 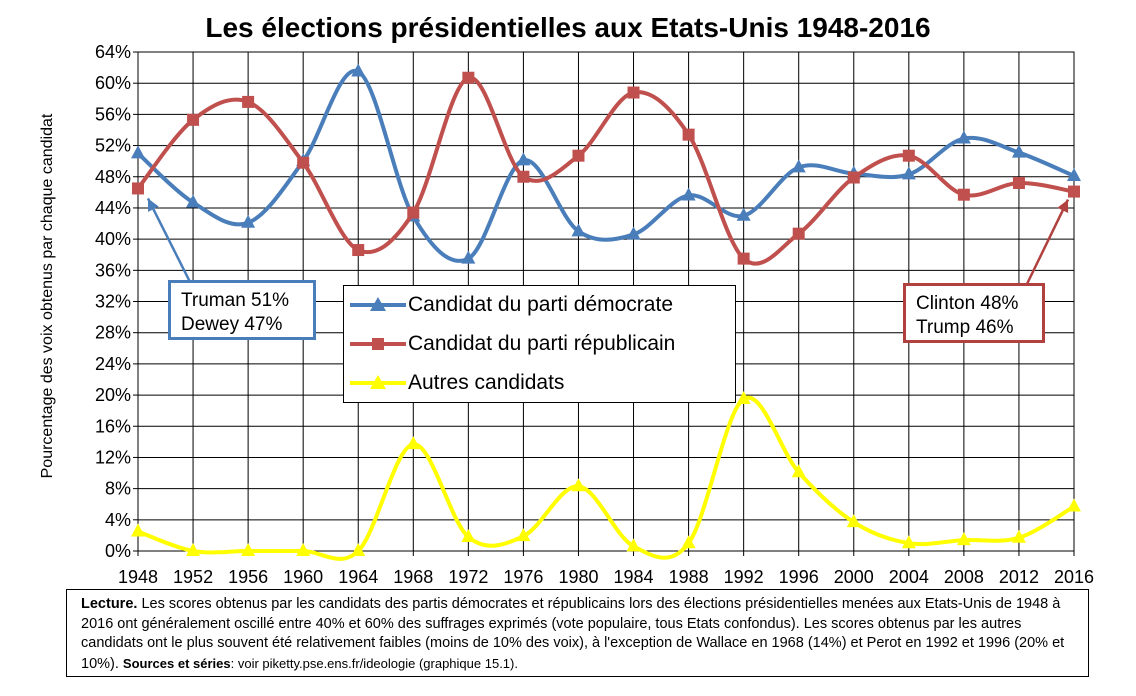 I want to click on legend-item-democrat: Candidat du parti démocrate, so click(x=511, y=305).